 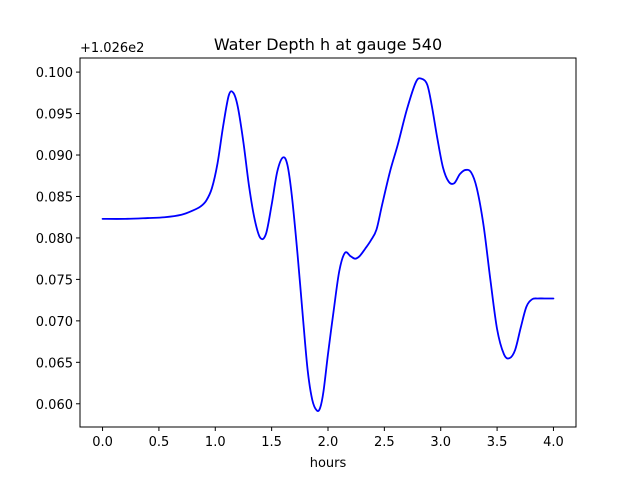 What do you see at coordinates (497, 442) in the screenshot?
I see `x-tick-label: 3.5` at bounding box center [497, 442].